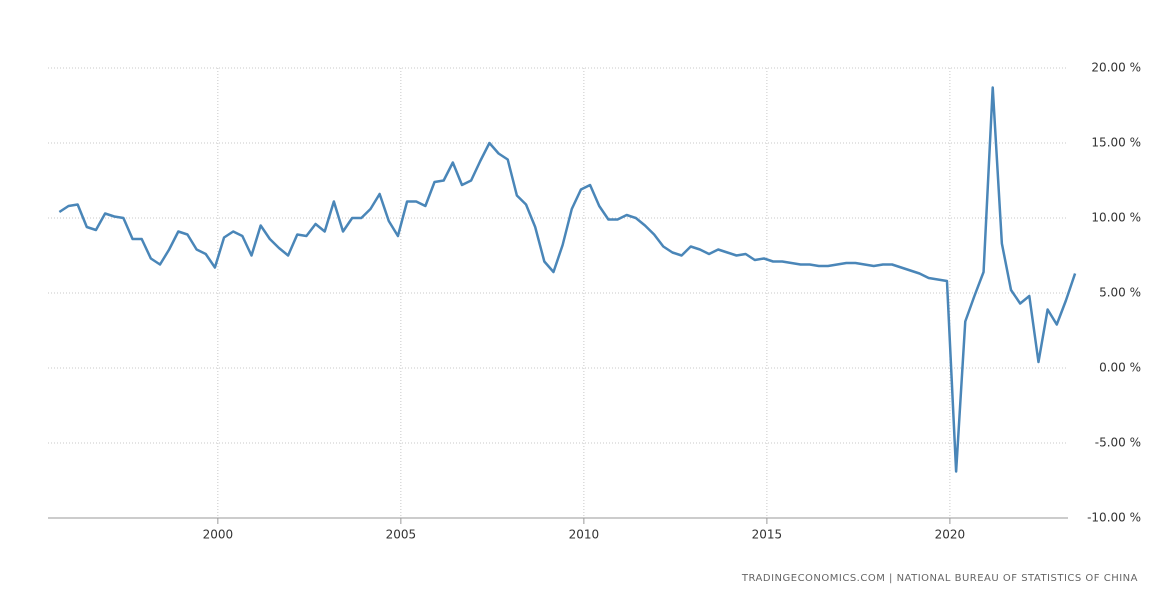 The height and width of the screenshot is (606, 1159). What do you see at coordinates (218, 535) in the screenshot?
I see `x-tick-label: 2000` at bounding box center [218, 535].